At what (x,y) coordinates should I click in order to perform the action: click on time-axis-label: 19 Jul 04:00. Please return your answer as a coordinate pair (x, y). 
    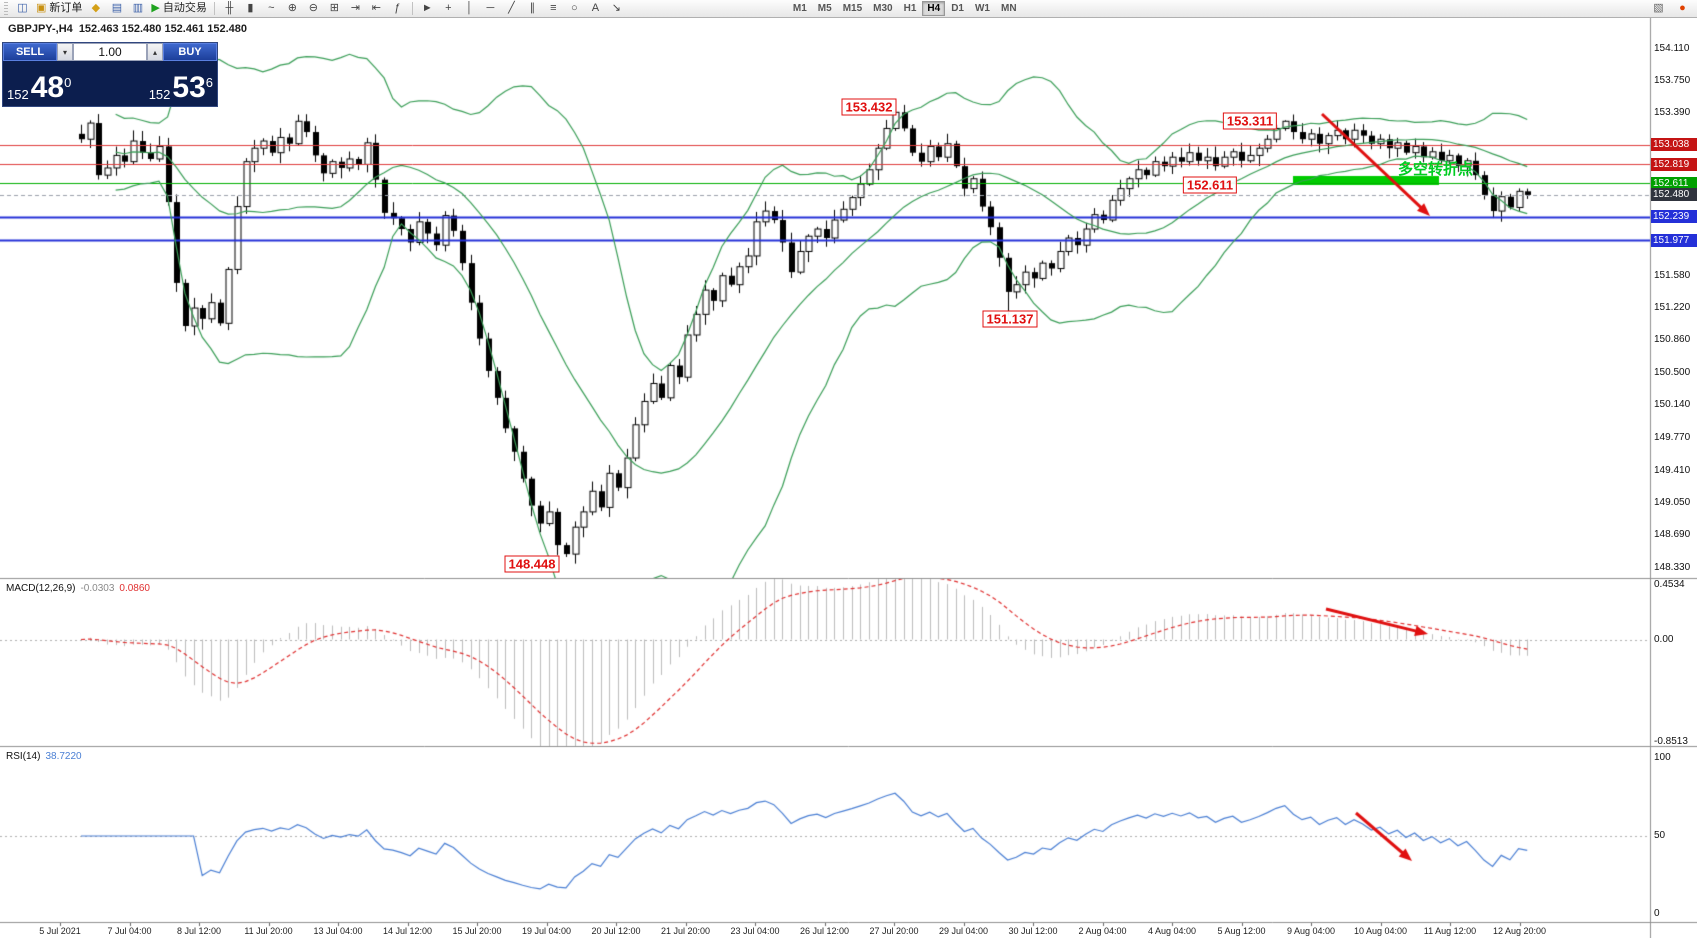
    Looking at the image, I should click on (546, 931).